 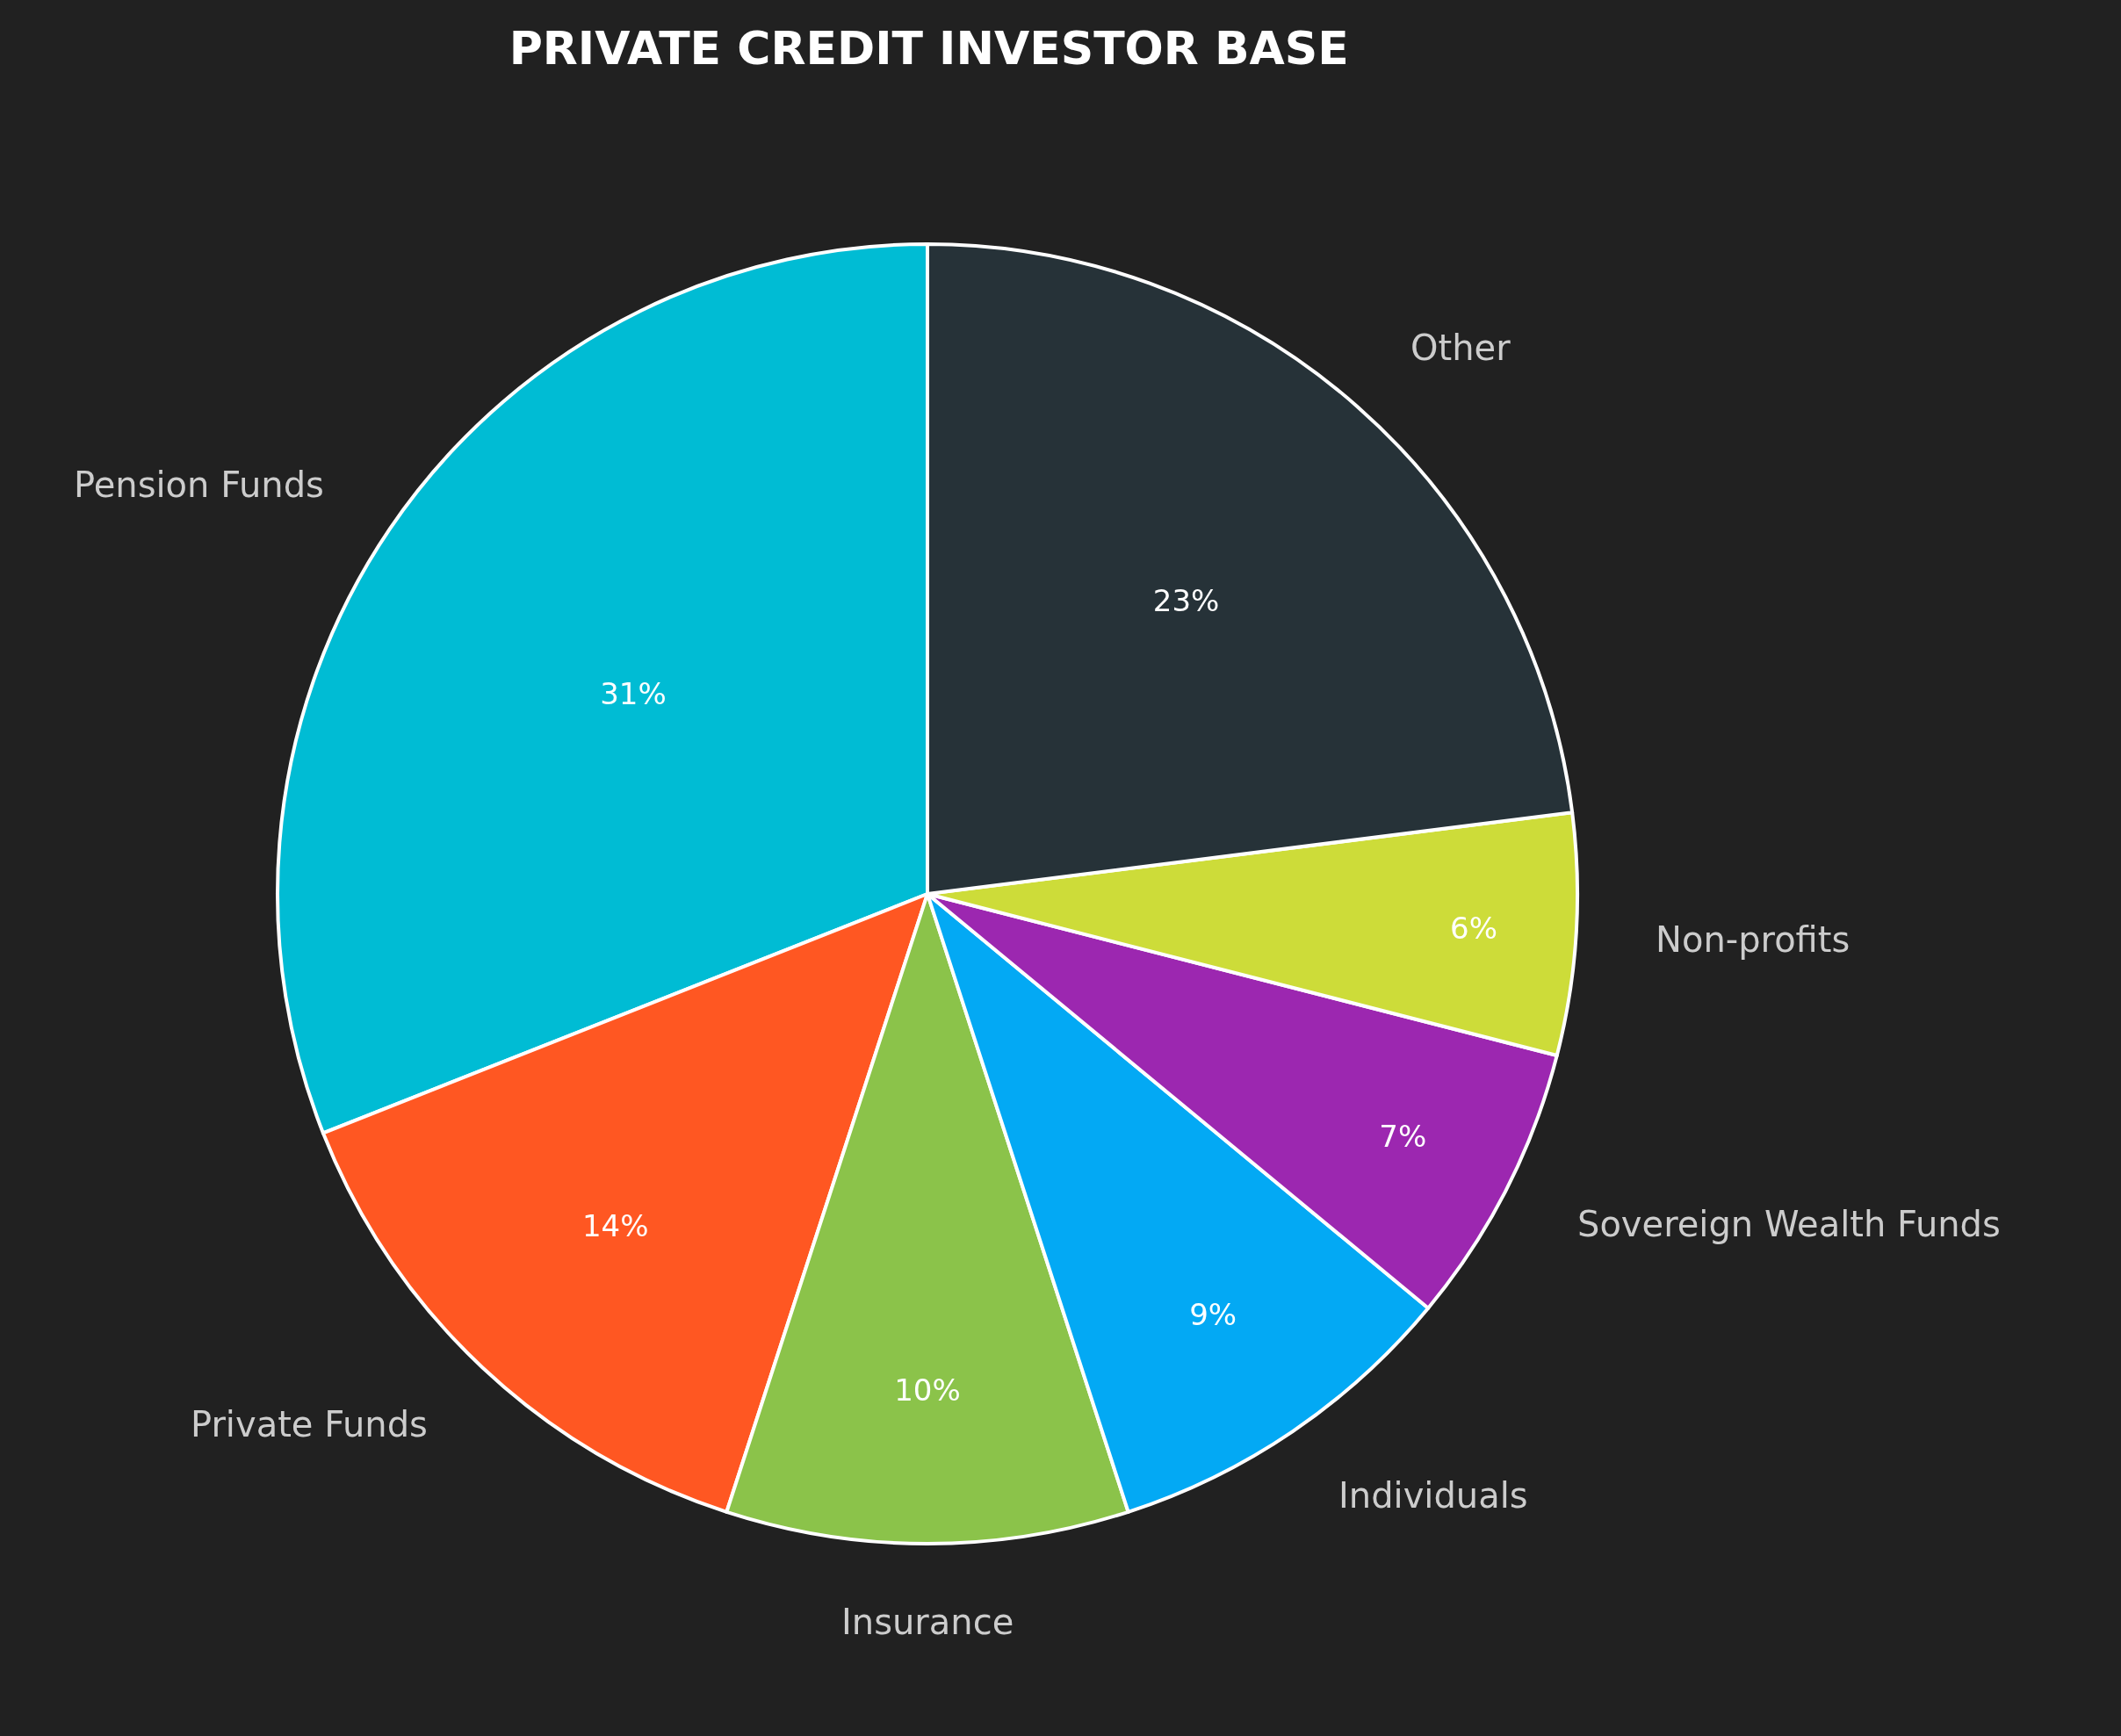 What do you see at coordinates (615, 1226) in the screenshot?
I see `data-label: 14%` at bounding box center [615, 1226].